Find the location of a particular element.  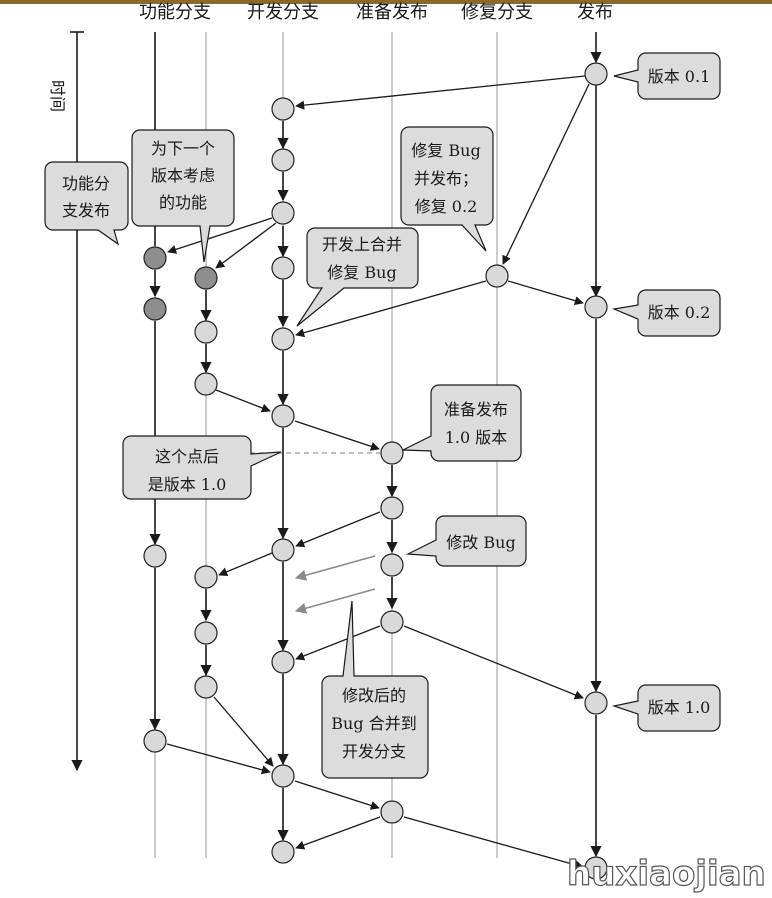

lane-titles: 功能分支 开发分支 准备发布 修复分支 发布 is located at coordinates (376, 12).